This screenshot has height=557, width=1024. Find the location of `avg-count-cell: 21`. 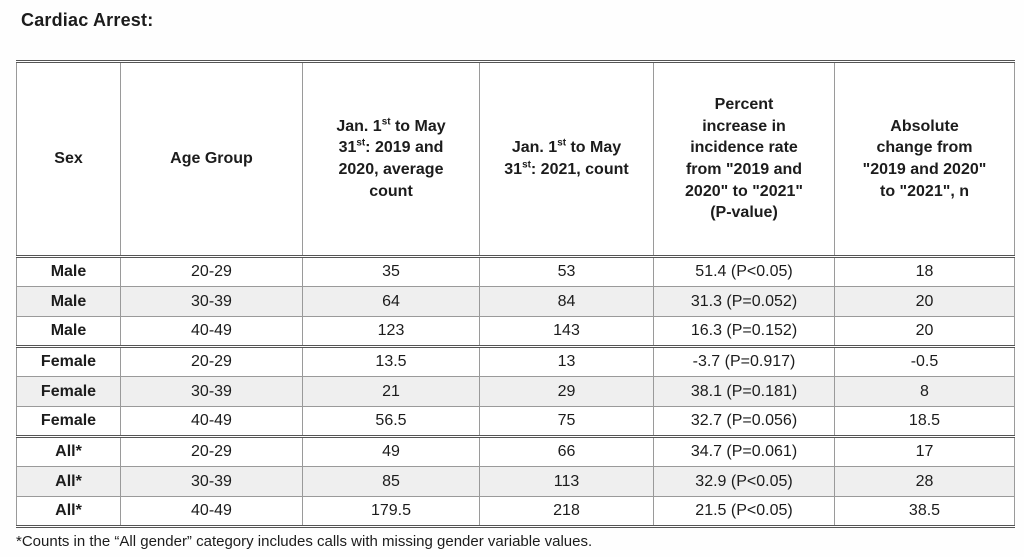

avg-count-cell: 21 is located at coordinates (391, 391).